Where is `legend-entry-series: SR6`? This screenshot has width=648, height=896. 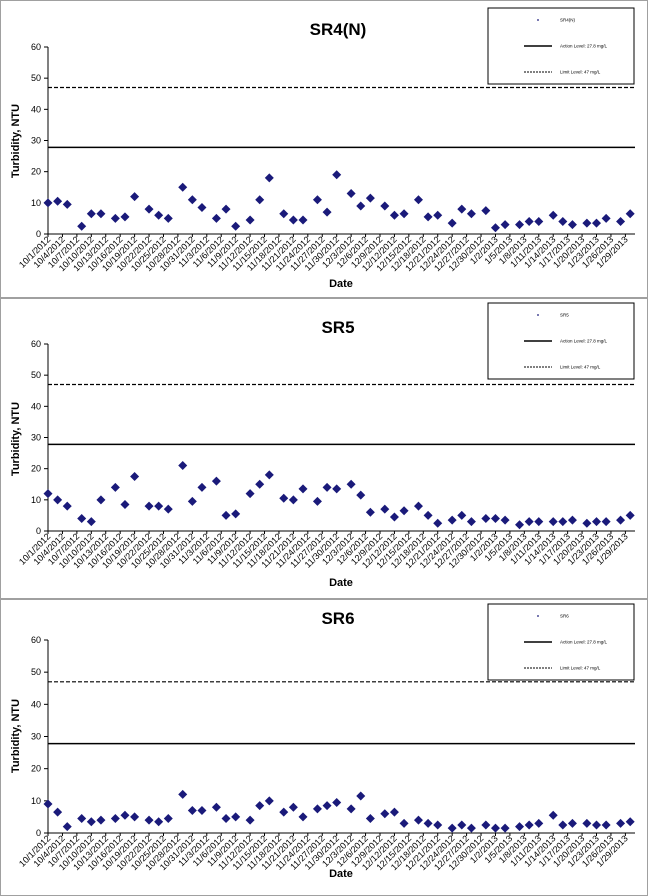
legend-entry-series: SR6 is located at coordinates (564, 616).